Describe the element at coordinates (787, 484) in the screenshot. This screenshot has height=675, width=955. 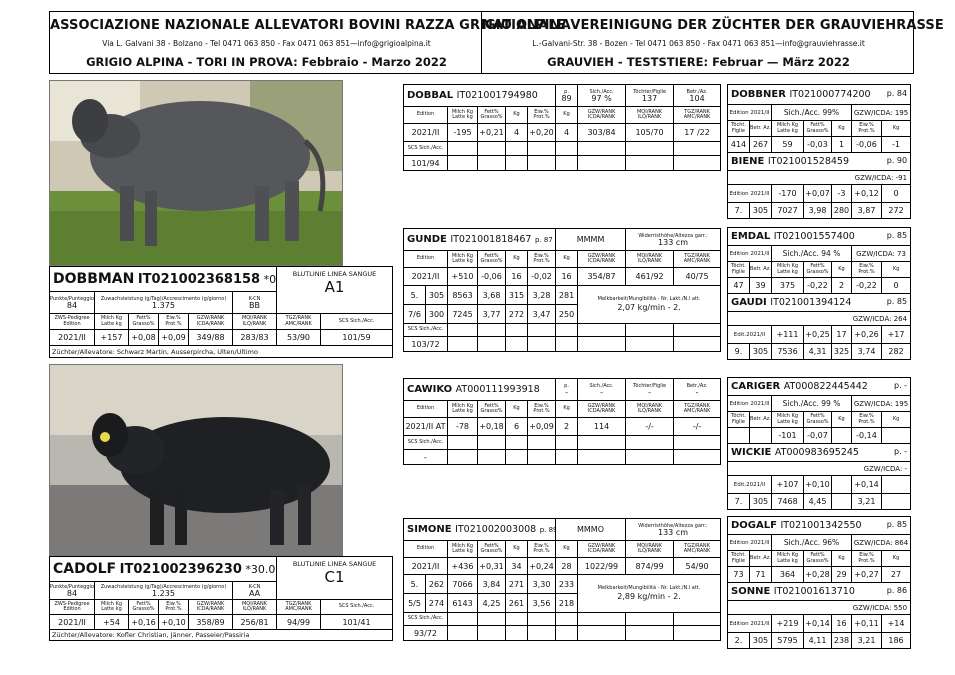
I see `cell: +107` at that location.